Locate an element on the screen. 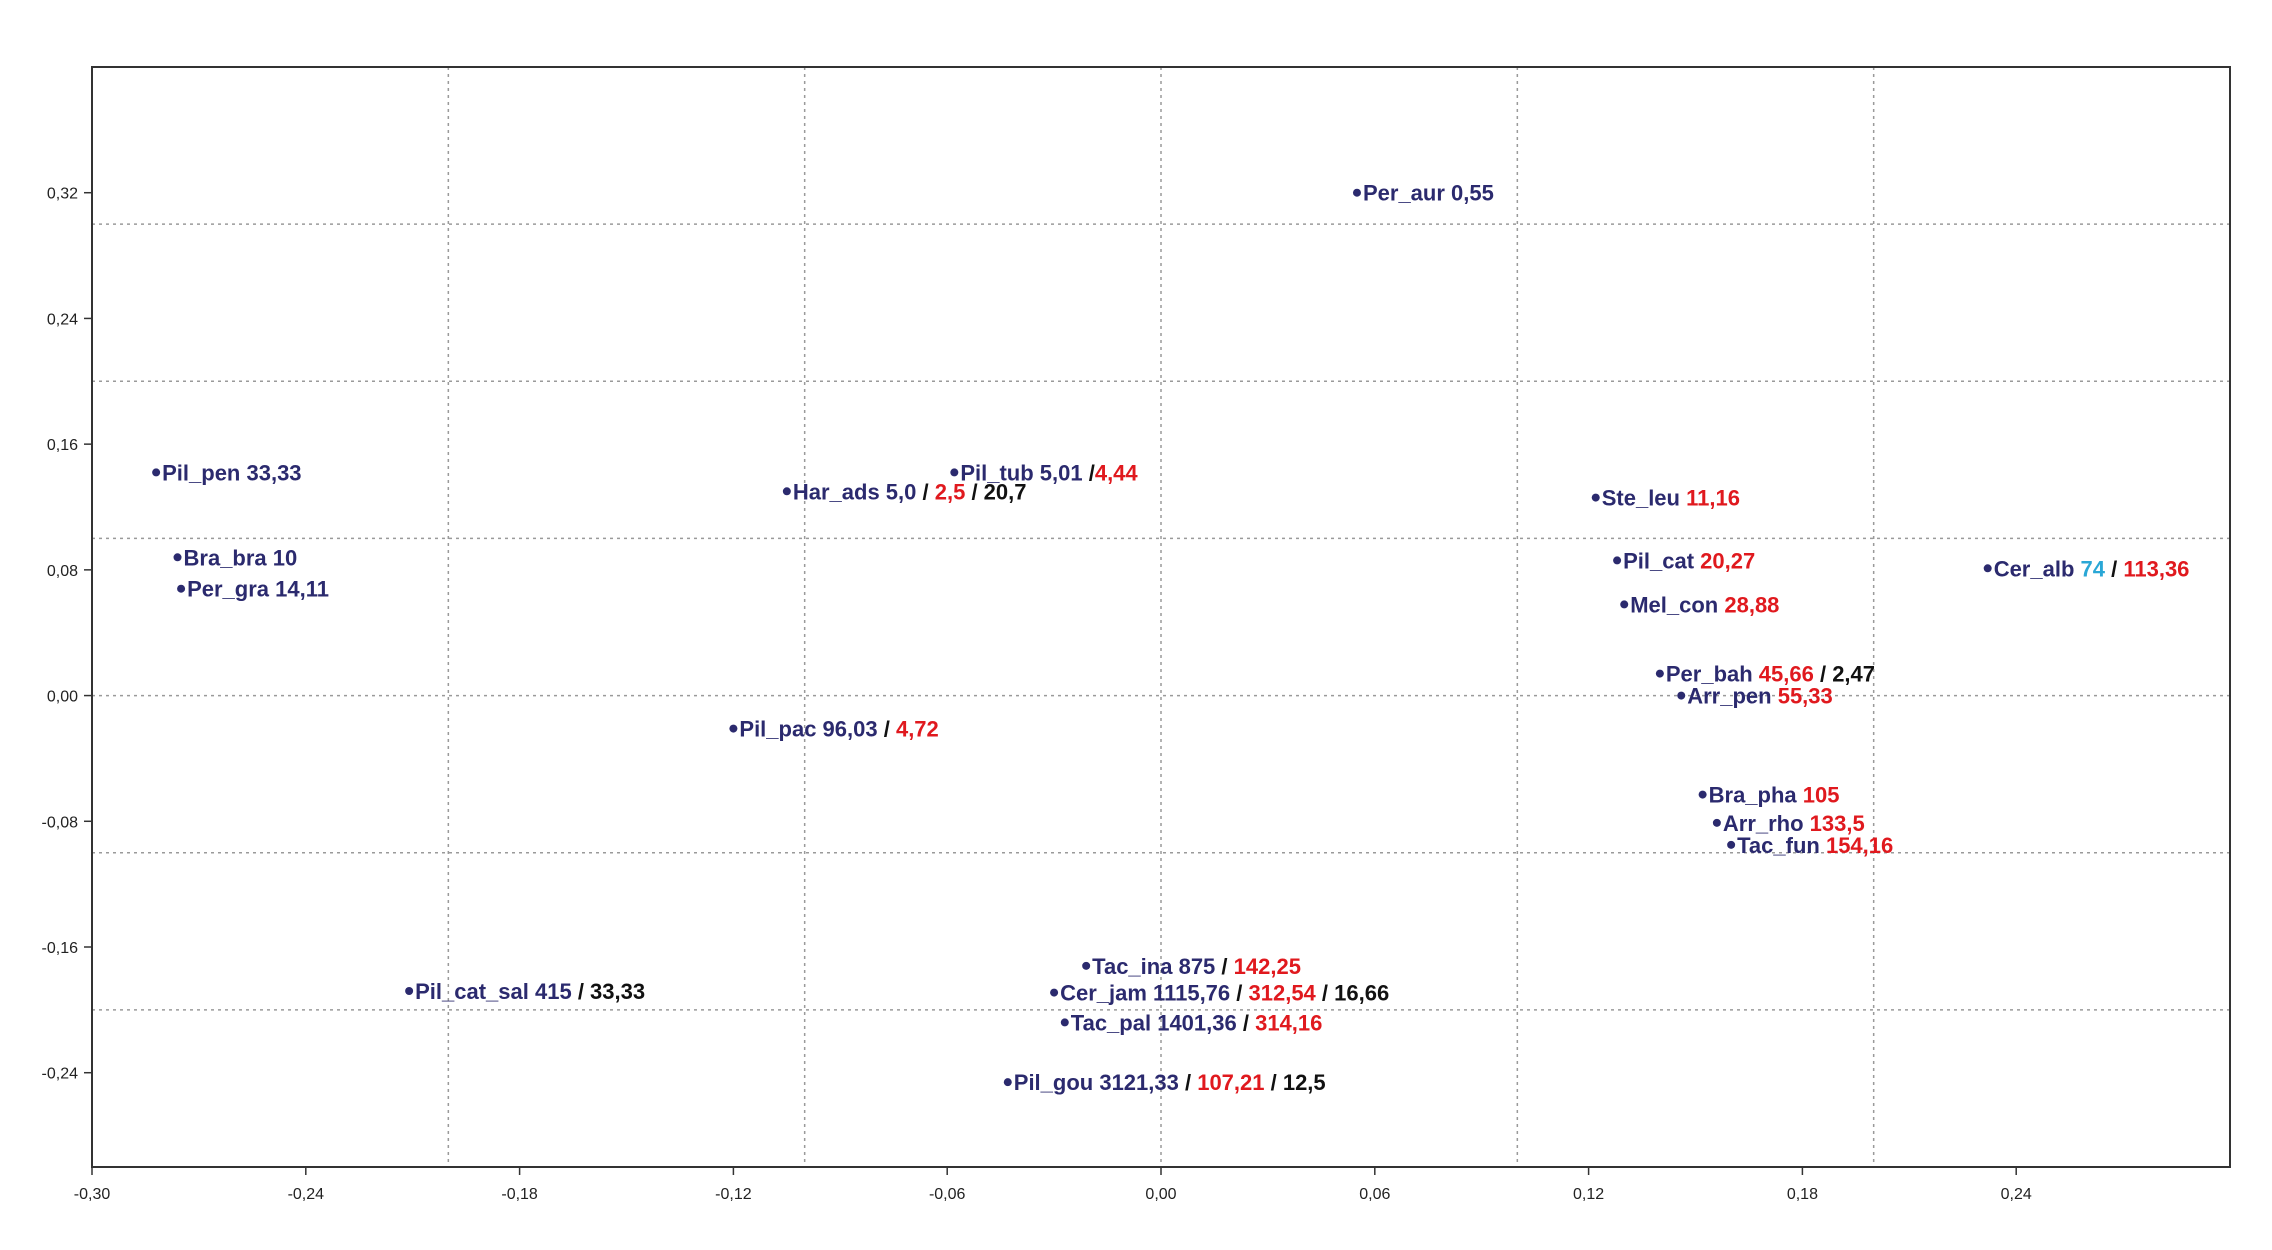 The image size is (2272, 1250). point-label-segment: 28,88 is located at coordinates (1748, 604).